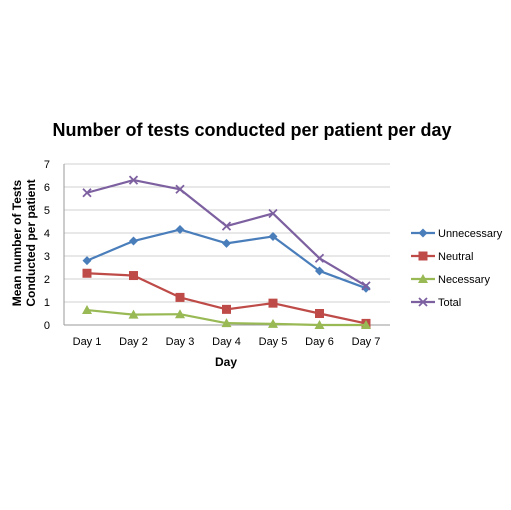  I want to click on legend-label: Total, so click(449, 303).